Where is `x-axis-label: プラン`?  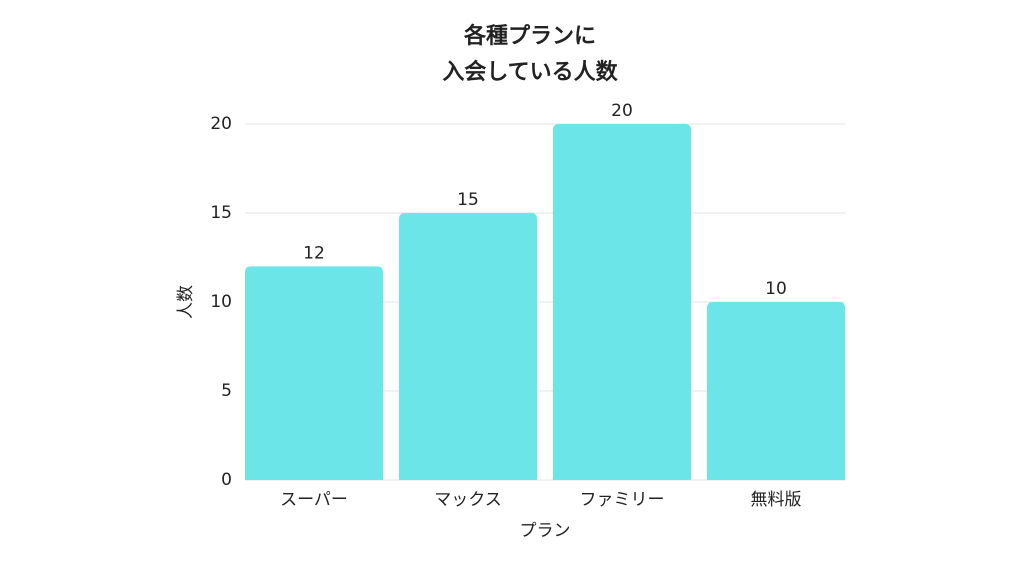 x-axis-label: プラン is located at coordinates (545, 531).